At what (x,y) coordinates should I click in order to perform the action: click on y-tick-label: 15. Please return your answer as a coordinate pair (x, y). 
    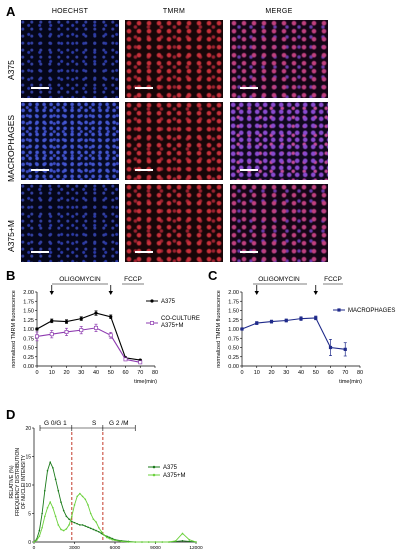
    Looking at the image, I should click on (28, 458).